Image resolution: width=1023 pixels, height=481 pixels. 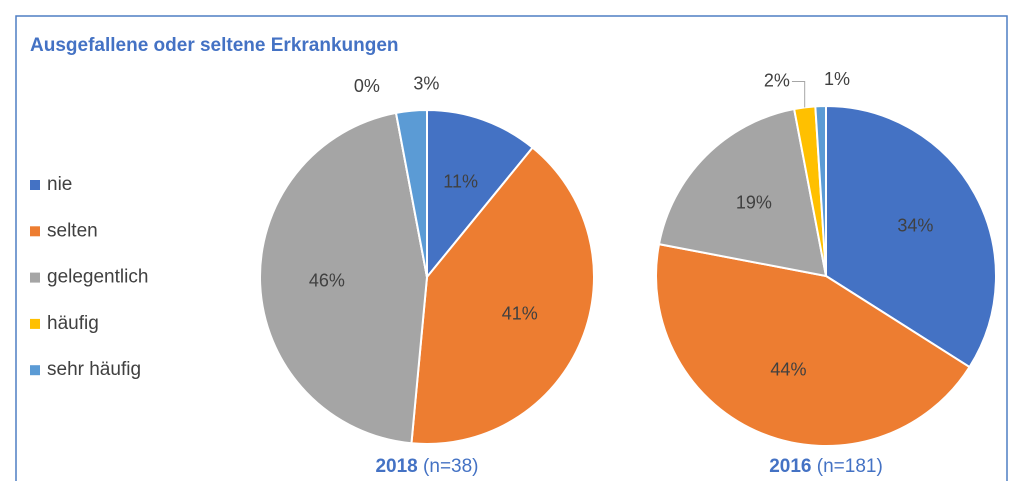 I want to click on data-label: 41%, so click(x=520, y=314).